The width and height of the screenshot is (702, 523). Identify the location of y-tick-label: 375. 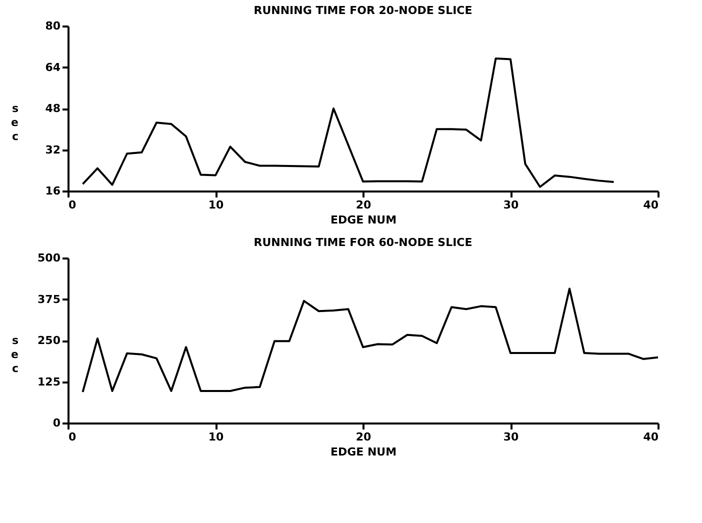
(49, 299).